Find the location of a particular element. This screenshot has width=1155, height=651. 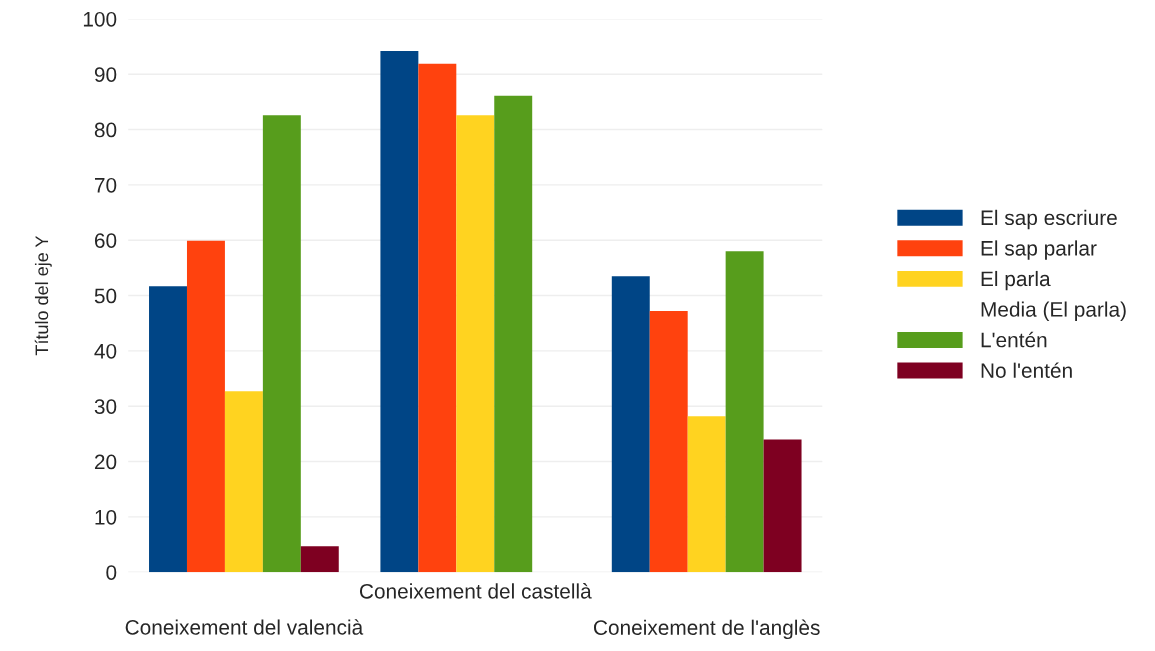

y-tick-label: 90 is located at coordinates (105, 74).